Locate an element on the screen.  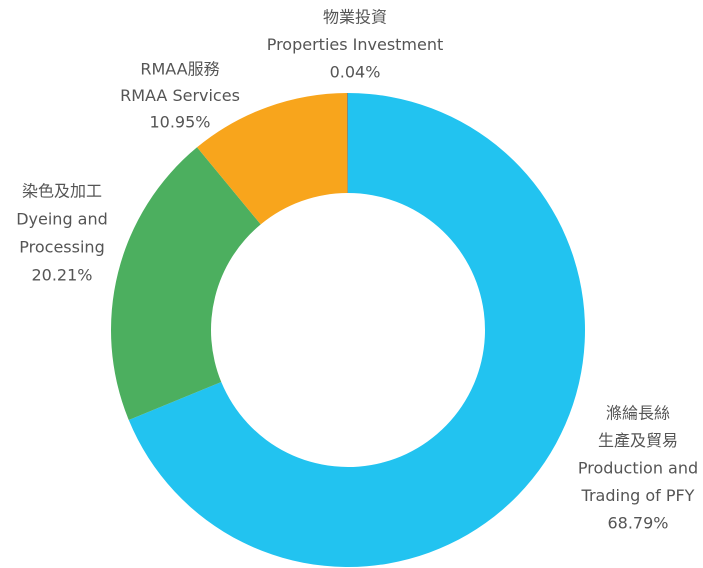
value-label: 10.95% is located at coordinates (179, 122).